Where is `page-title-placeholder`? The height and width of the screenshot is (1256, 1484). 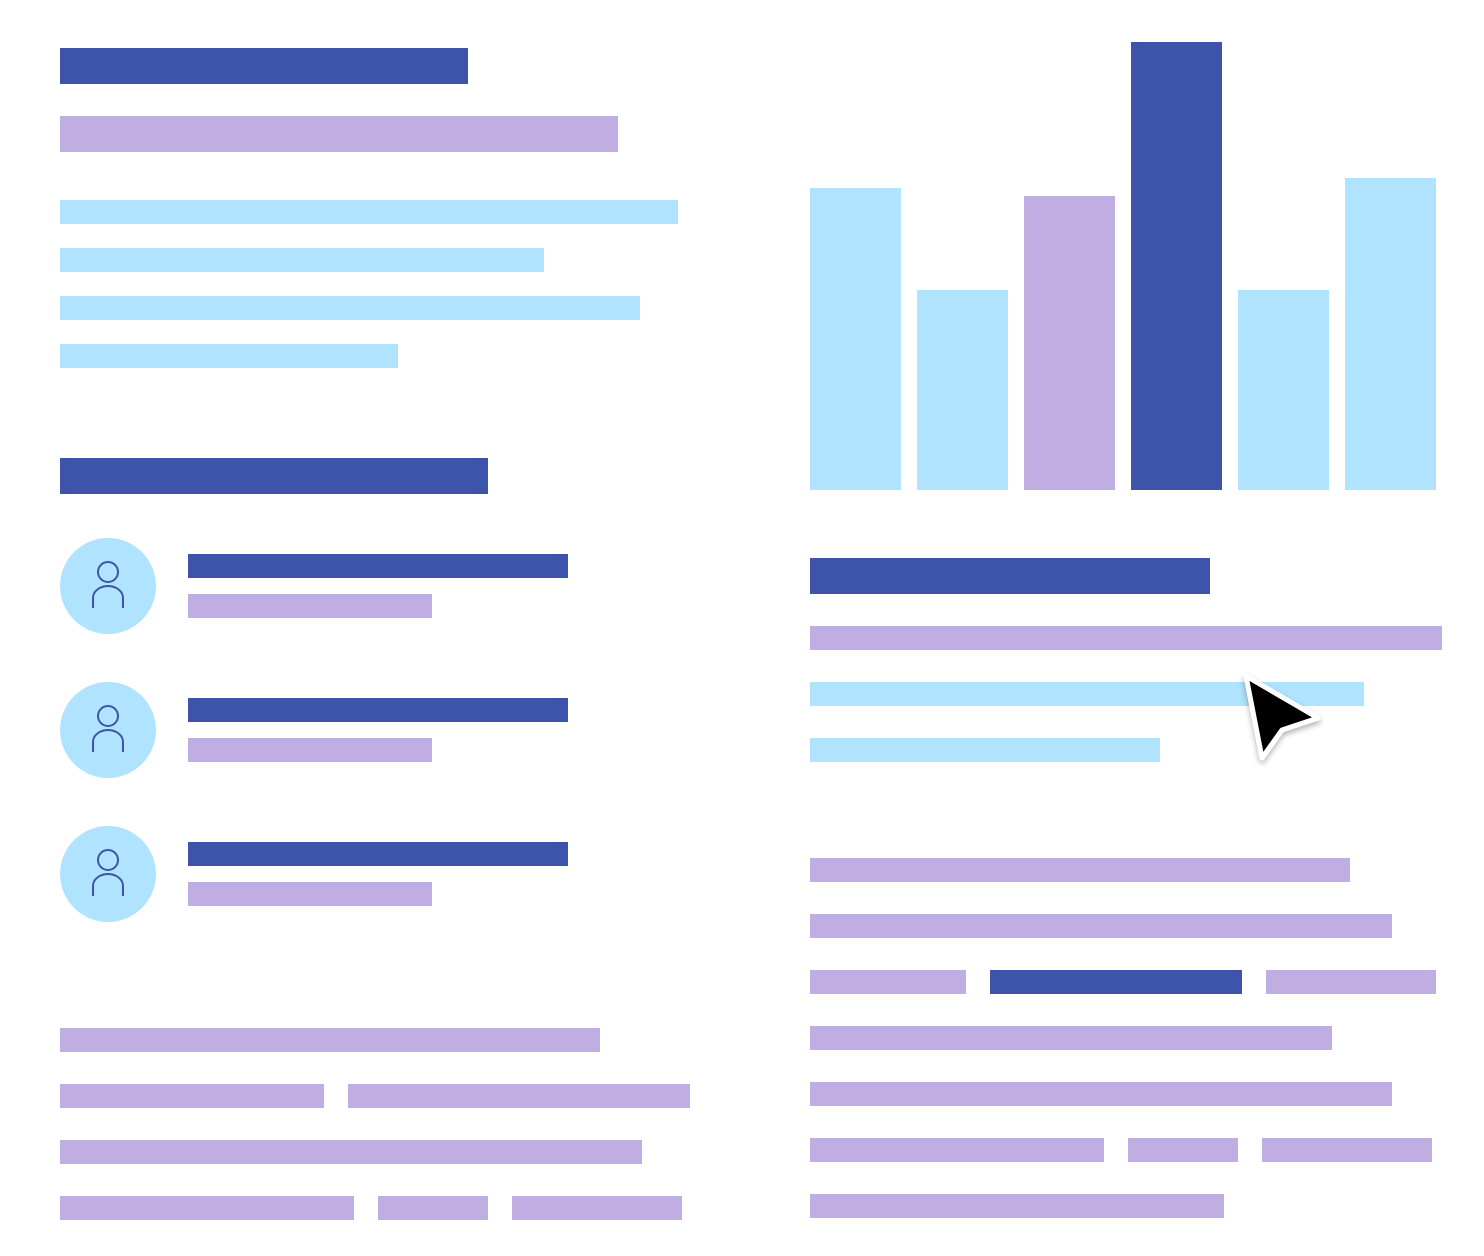
page-title-placeholder is located at coordinates (264, 66).